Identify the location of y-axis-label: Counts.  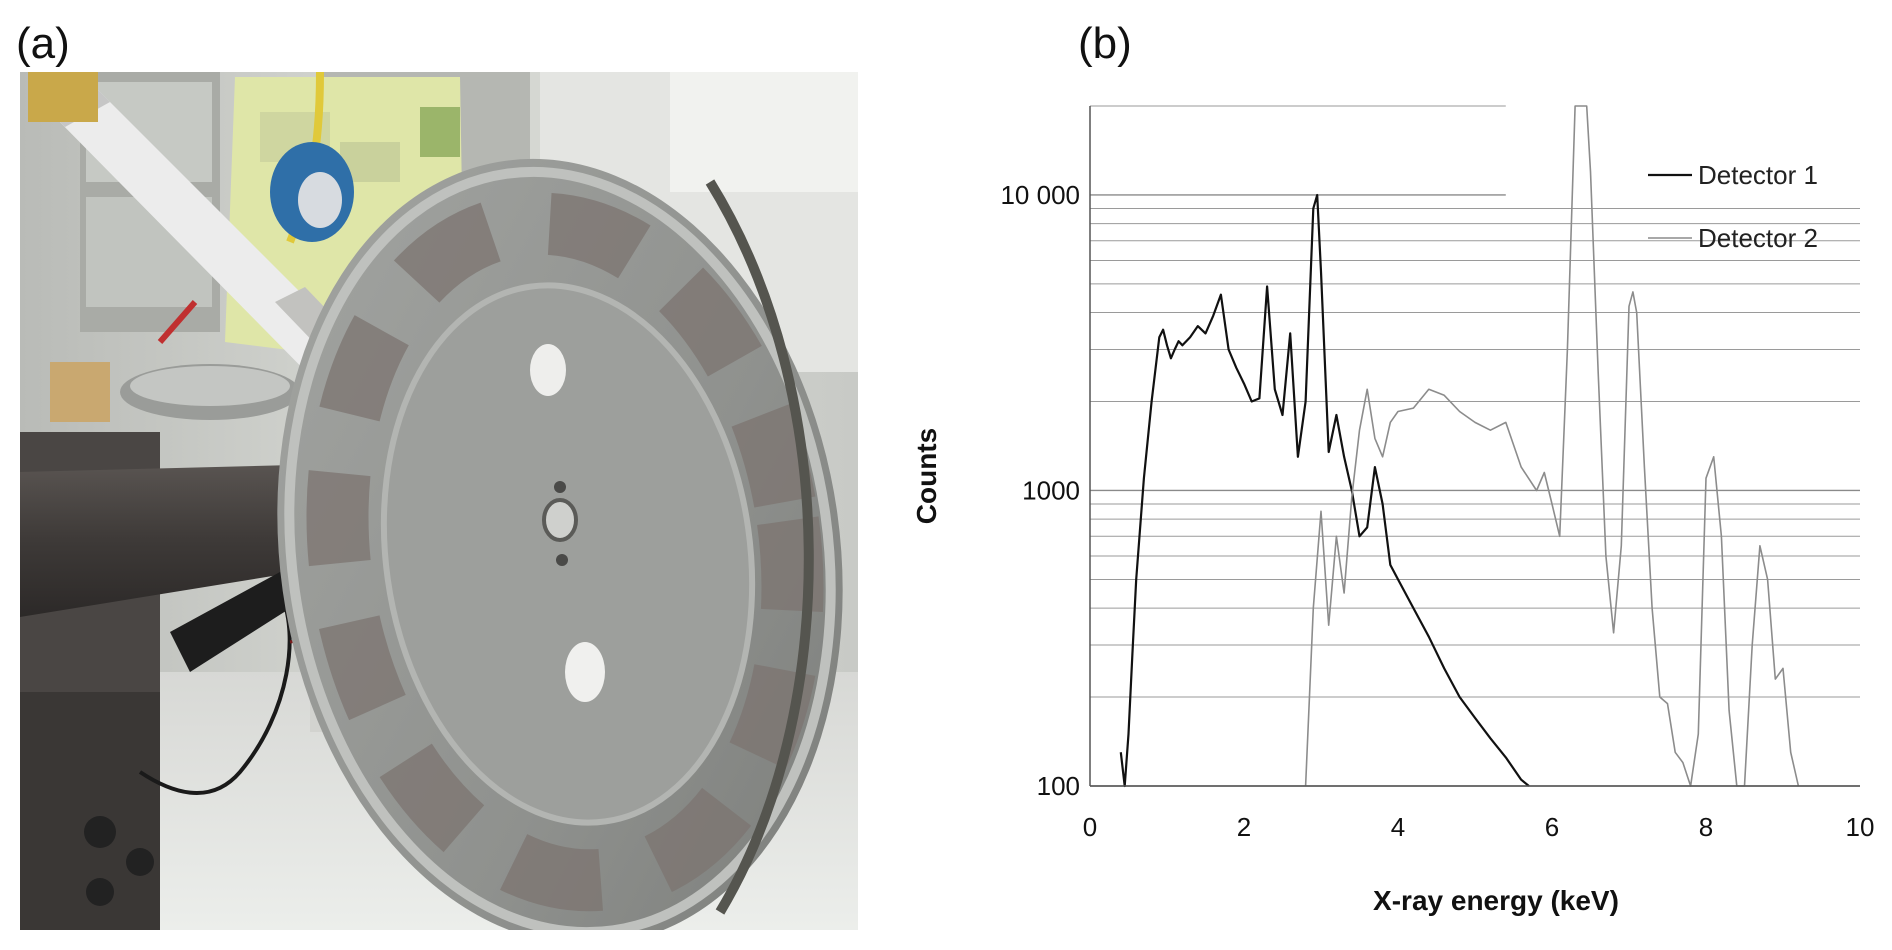
(926, 476).